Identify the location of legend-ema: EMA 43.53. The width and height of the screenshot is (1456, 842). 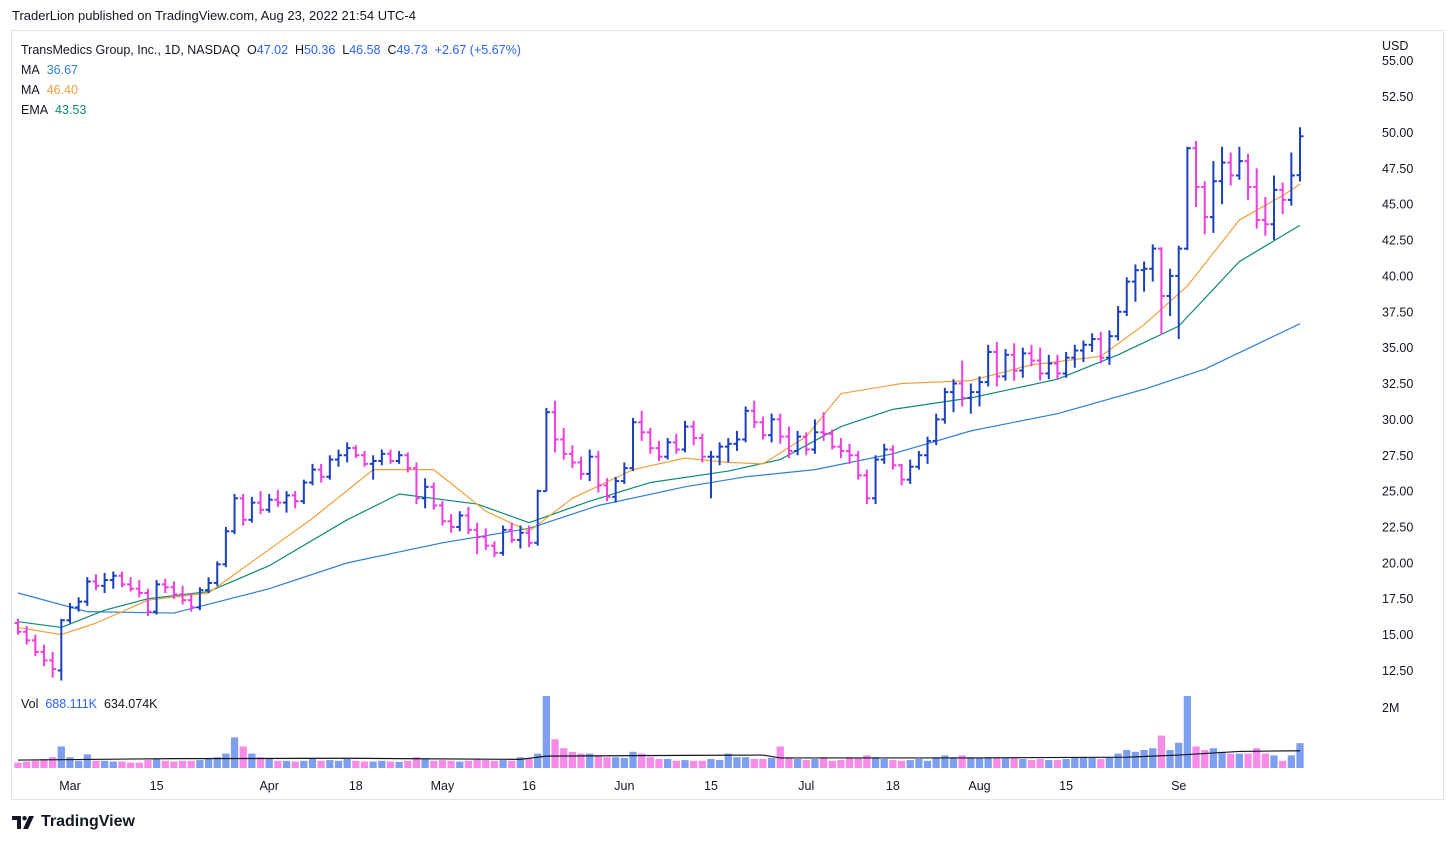
(271, 110).